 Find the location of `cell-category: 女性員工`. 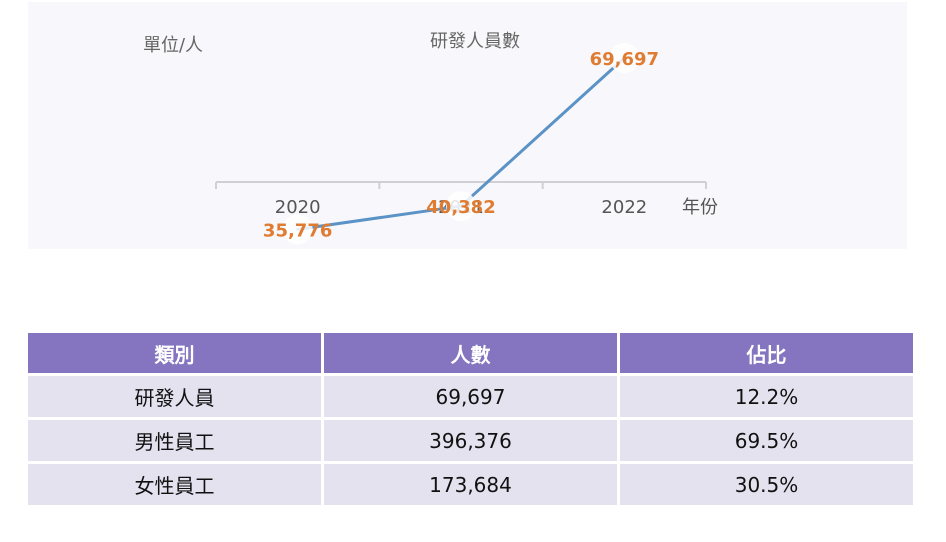

cell-category: 女性員工 is located at coordinates (174, 484).